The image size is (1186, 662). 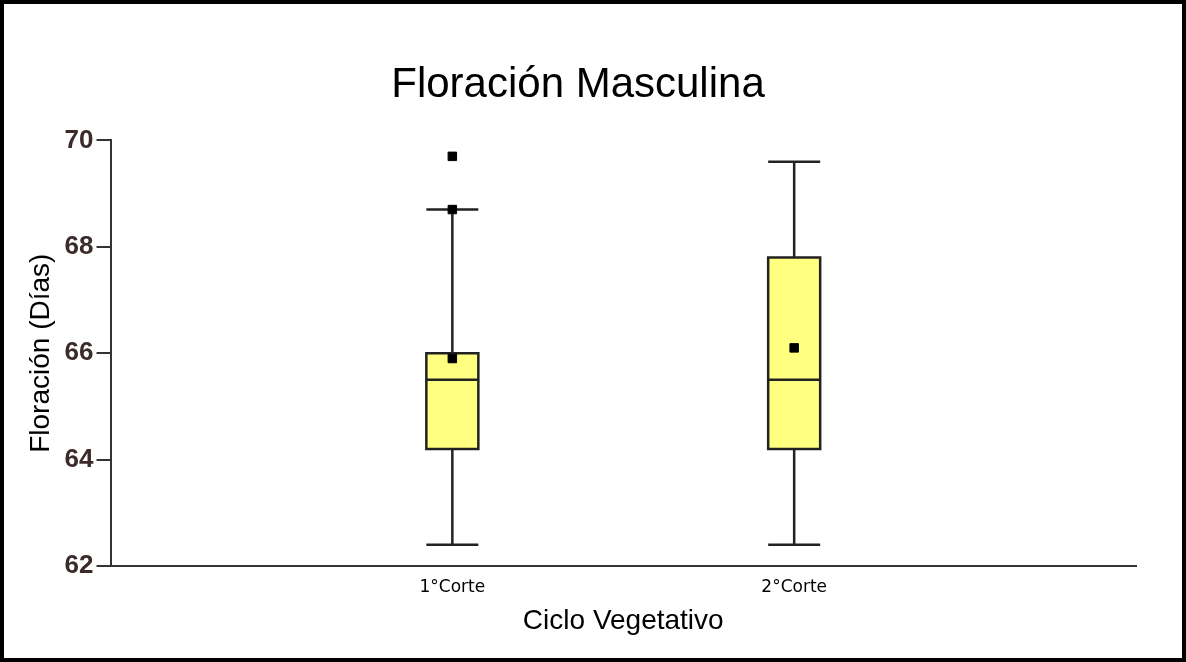 I want to click on x-tick-label: 1°Corte, so click(x=452, y=585).